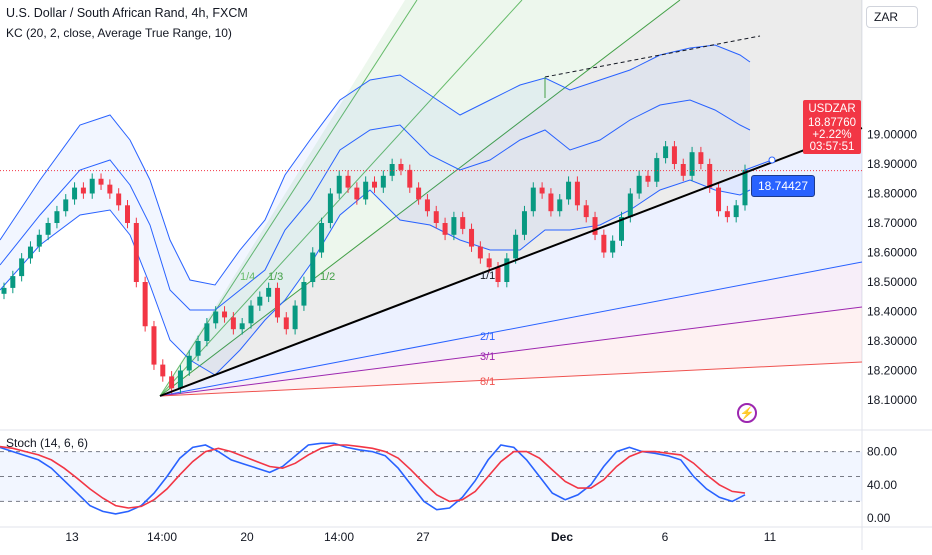 This screenshot has width=932, height=555. What do you see at coordinates (832, 109) in the screenshot?
I see `price-badge-symbol: USDZAR` at bounding box center [832, 109].